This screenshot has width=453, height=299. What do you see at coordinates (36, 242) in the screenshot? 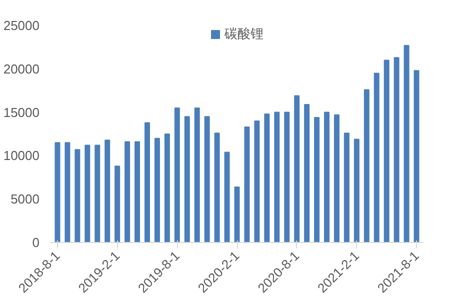
I see `y-tick-label: 0` at bounding box center [36, 242].